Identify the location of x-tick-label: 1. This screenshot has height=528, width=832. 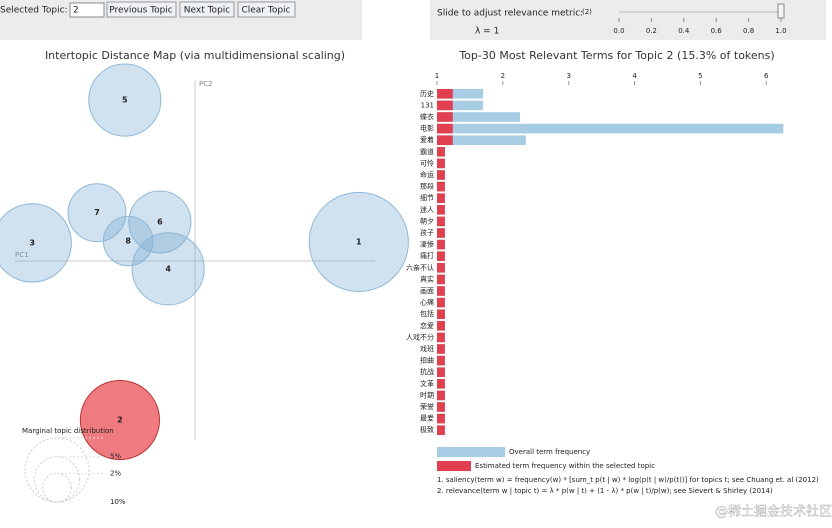
(437, 76).